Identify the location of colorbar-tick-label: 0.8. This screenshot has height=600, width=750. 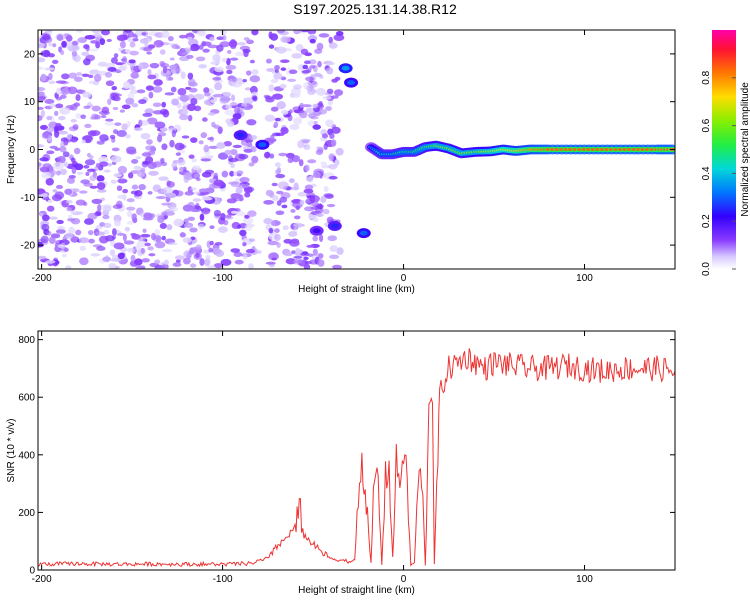
(706, 77).